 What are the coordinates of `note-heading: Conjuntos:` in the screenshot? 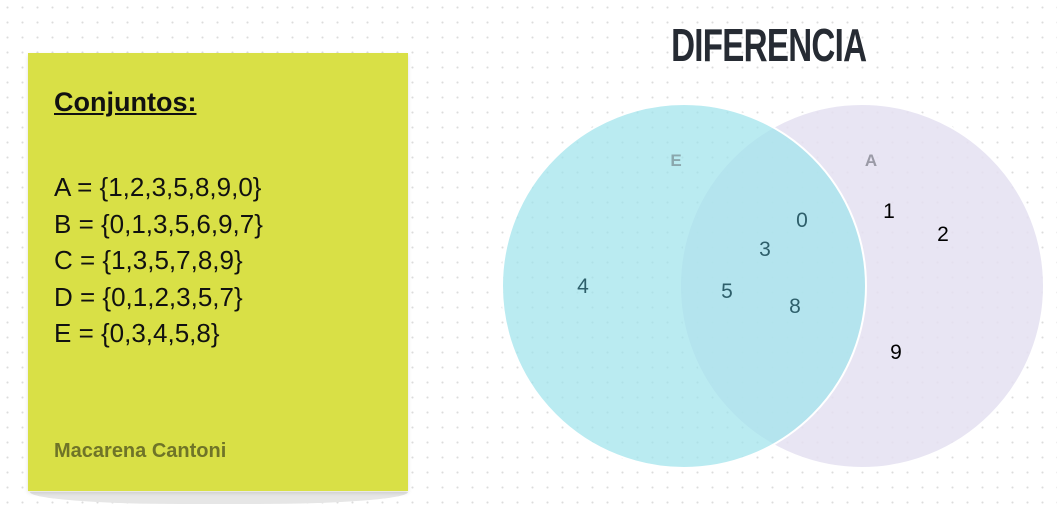 It's located at (125, 102).